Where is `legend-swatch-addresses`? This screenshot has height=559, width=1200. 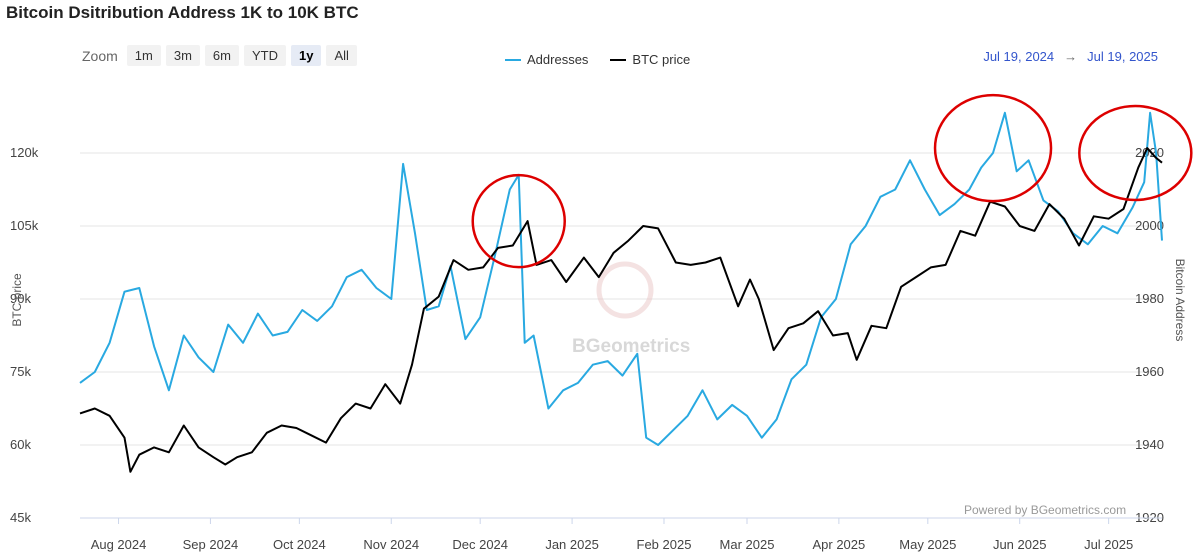 legend-swatch-addresses is located at coordinates (513, 59).